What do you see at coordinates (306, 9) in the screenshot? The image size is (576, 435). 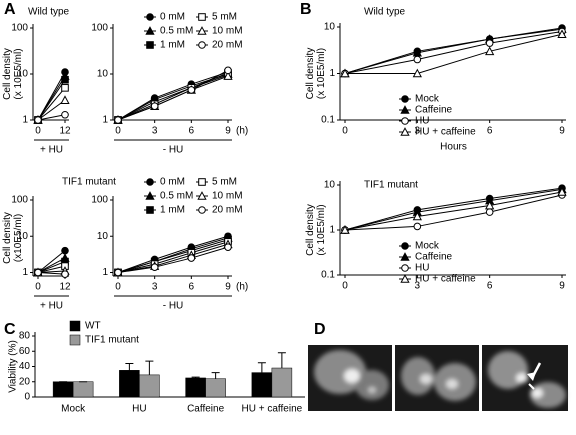 I see `panel-label: B` at bounding box center [306, 9].